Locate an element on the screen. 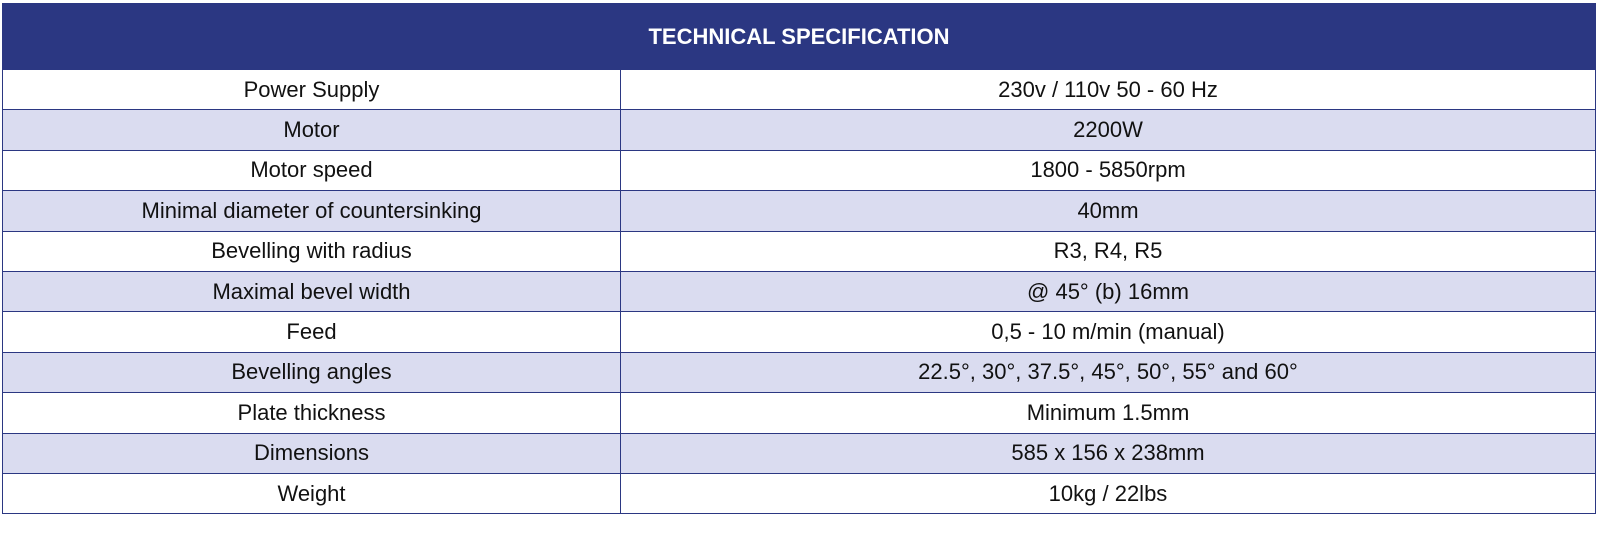 Image resolution: width=1600 pixels, height=536 pixels. table-row: Motor 2200W is located at coordinates (799, 130).